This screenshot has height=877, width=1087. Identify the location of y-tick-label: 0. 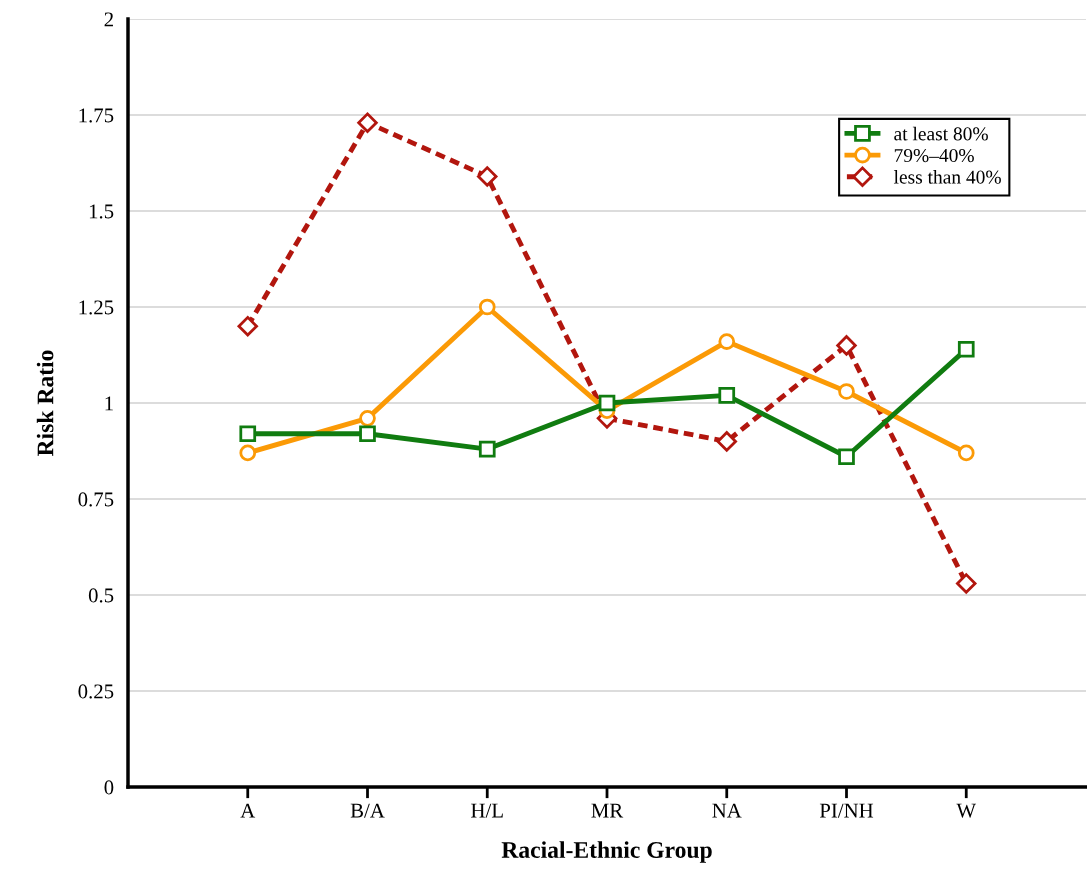
(109, 787).